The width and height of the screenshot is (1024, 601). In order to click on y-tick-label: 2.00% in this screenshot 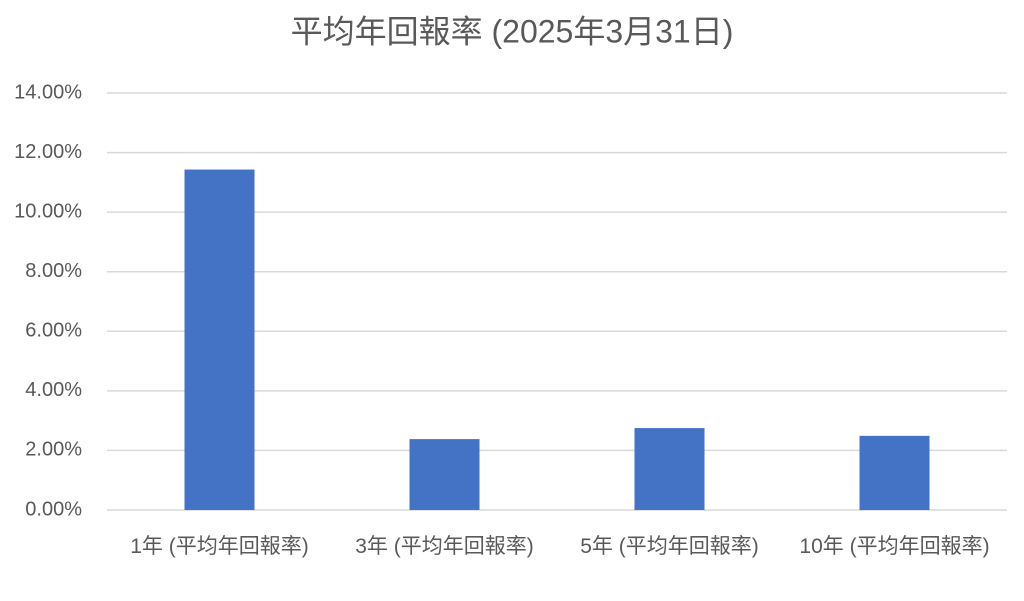, I will do `click(53, 450)`.